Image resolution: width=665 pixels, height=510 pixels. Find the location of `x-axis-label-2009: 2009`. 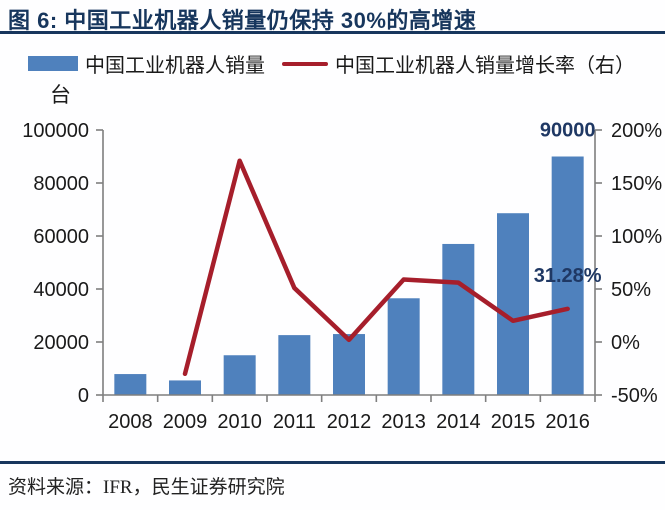

x-axis-label-2009: 2009 is located at coordinates (185, 422).